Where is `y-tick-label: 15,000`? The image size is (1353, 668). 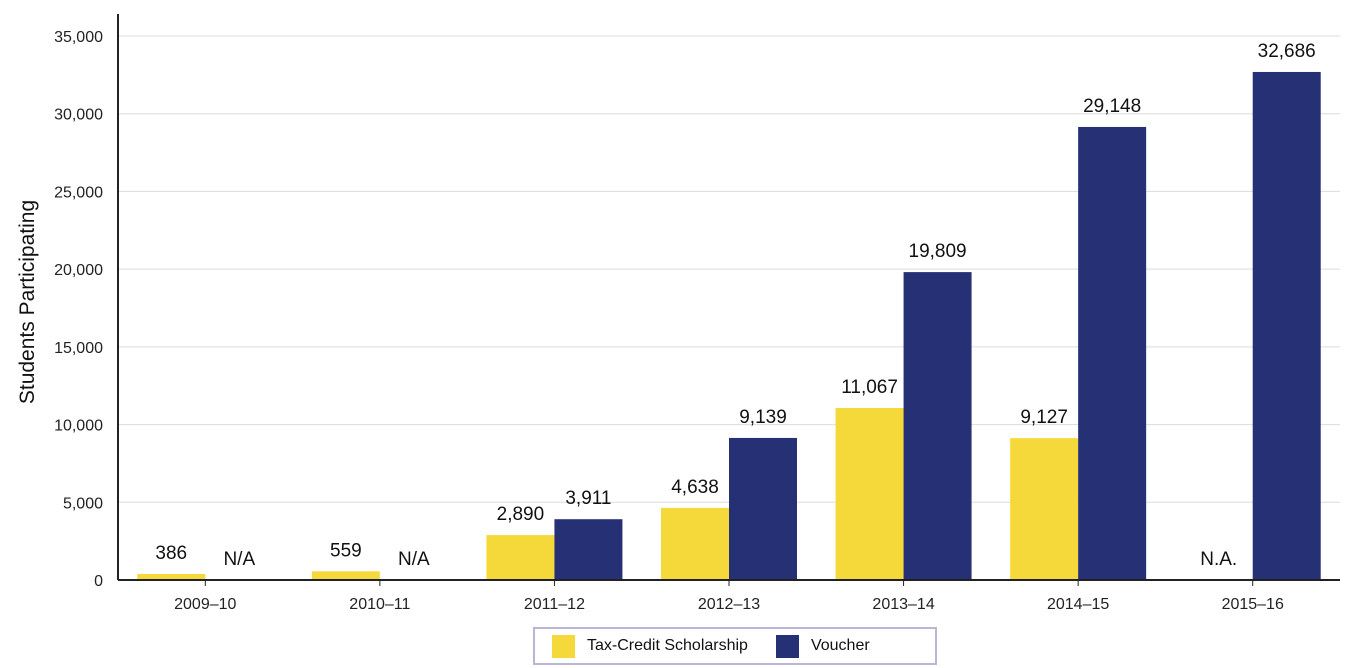
y-tick-label: 15,000 is located at coordinates (78, 348).